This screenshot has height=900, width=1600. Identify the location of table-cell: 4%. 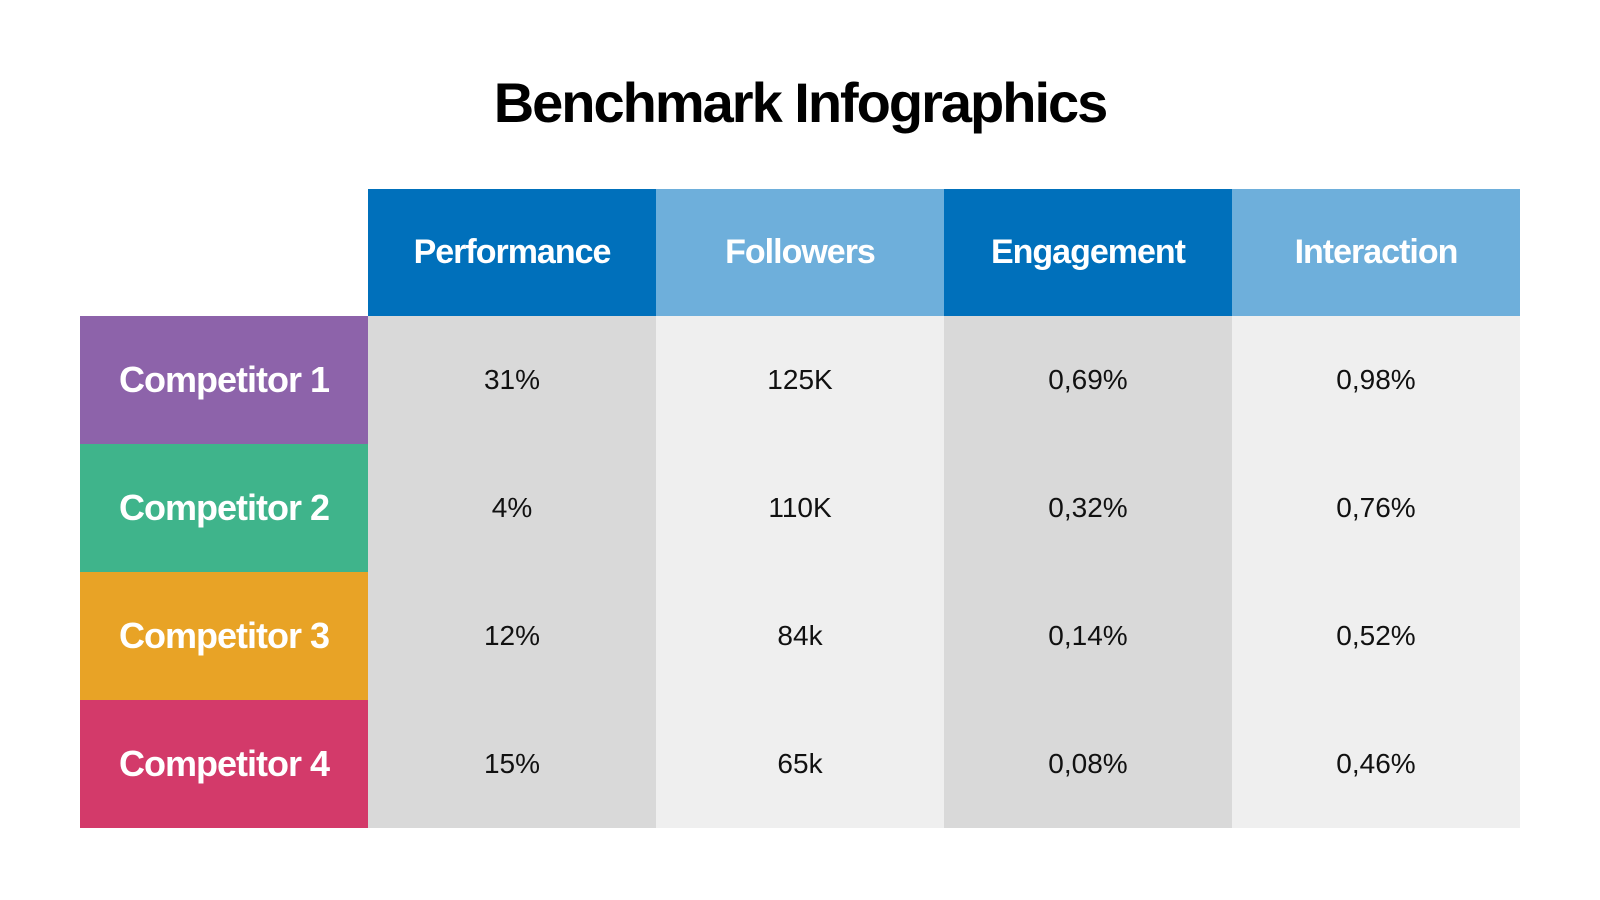
(512, 508).